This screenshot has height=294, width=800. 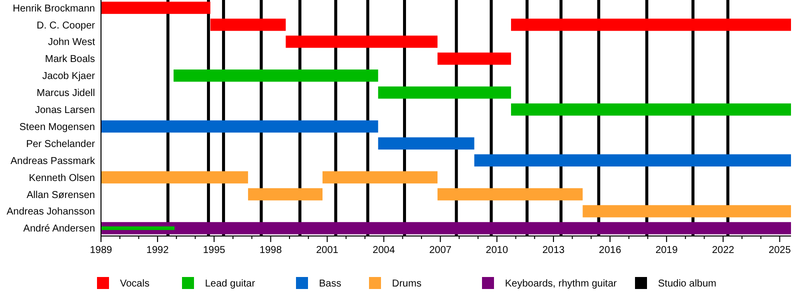 What do you see at coordinates (69, 76) in the screenshot?
I see `y-tick-label: Jacob Kjaer` at bounding box center [69, 76].